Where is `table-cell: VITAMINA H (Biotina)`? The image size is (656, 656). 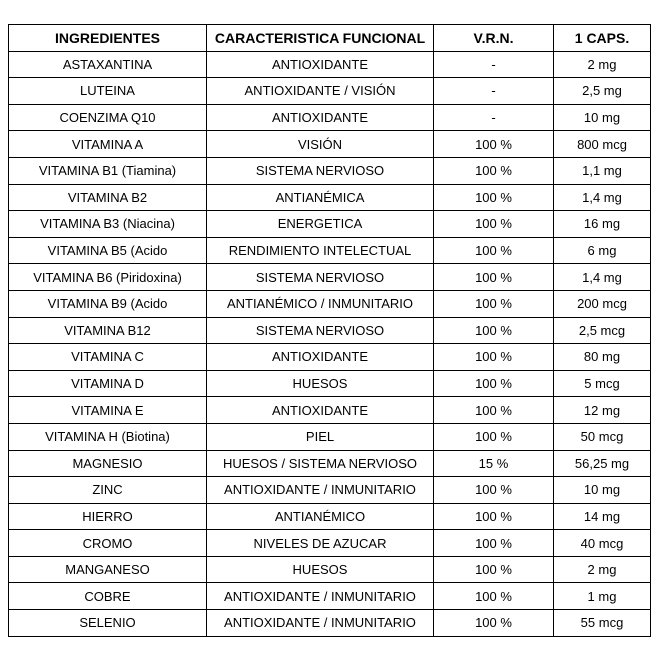 table-cell: VITAMINA H (Biotina) is located at coordinates (107, 436).